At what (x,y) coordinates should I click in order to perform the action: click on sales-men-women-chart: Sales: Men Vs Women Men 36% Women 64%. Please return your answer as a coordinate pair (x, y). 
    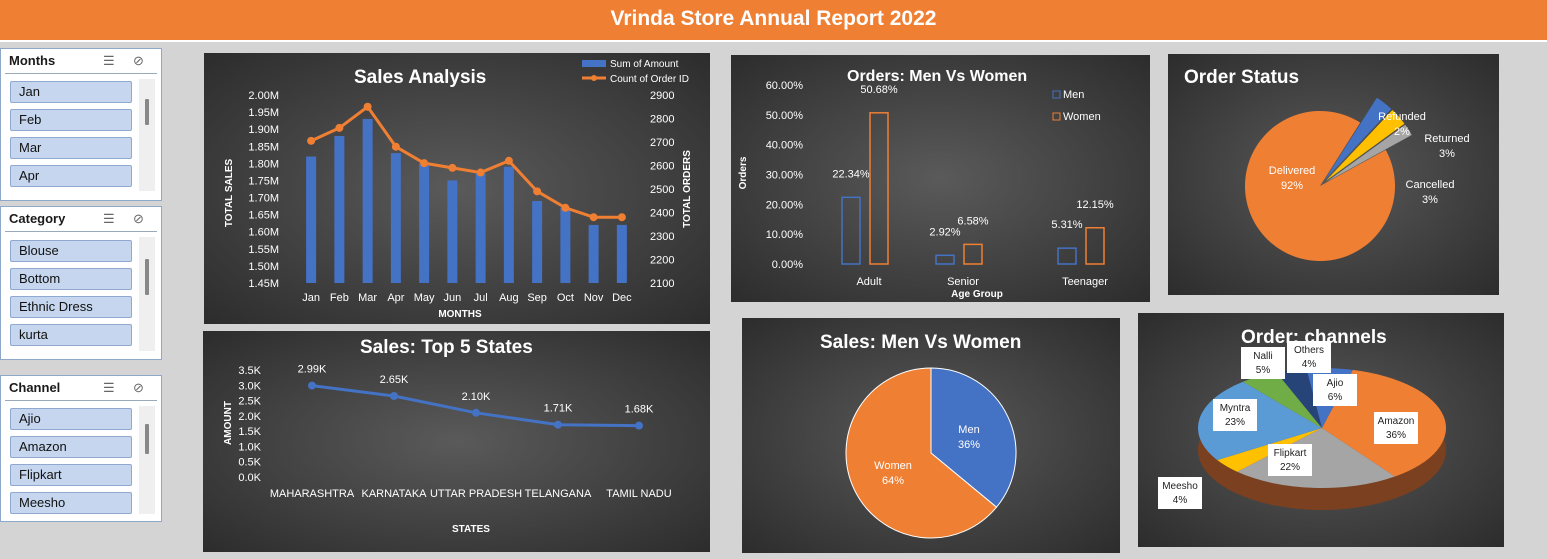
    Looking at the image, I should click on (931, 435).